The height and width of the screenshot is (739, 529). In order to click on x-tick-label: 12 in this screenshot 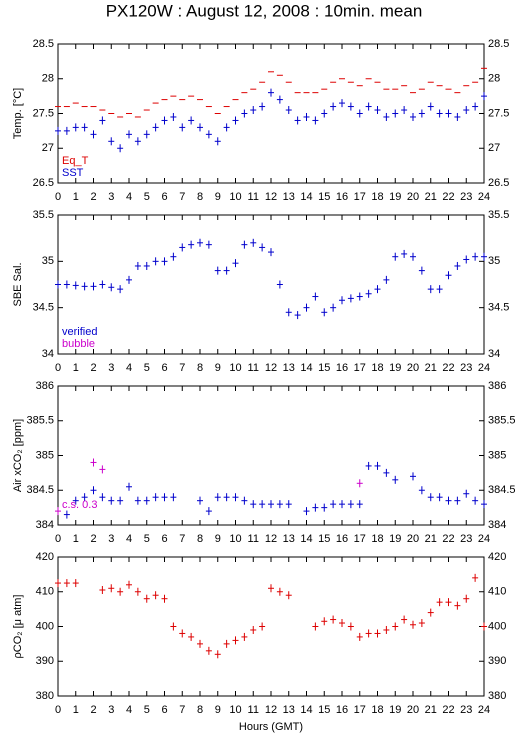, I will do `click(271, 539)`.